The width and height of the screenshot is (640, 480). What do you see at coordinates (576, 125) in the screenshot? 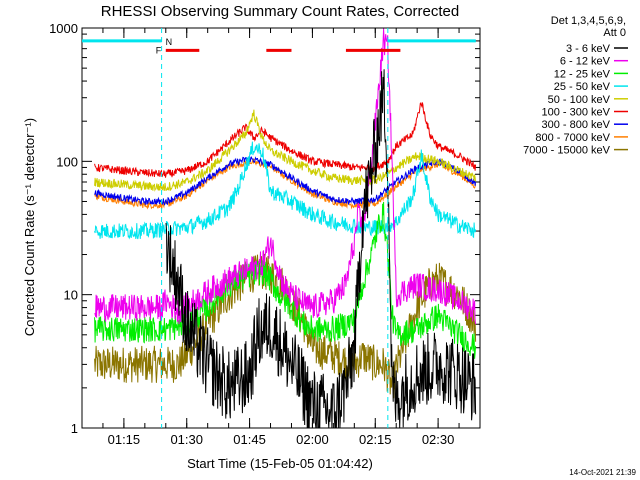
I see `legend-label: 300 - 800 keV` at bounding box center [576, 125].